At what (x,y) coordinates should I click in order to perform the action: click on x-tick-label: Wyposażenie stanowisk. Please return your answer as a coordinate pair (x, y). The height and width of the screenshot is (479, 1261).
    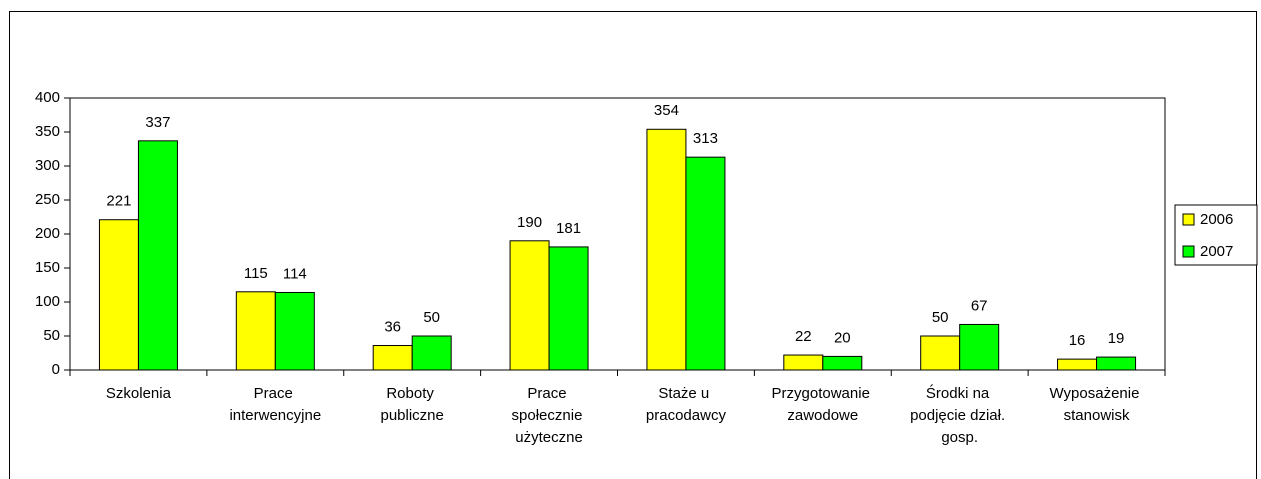
    Looking at the image, I should click on (1097, 404).